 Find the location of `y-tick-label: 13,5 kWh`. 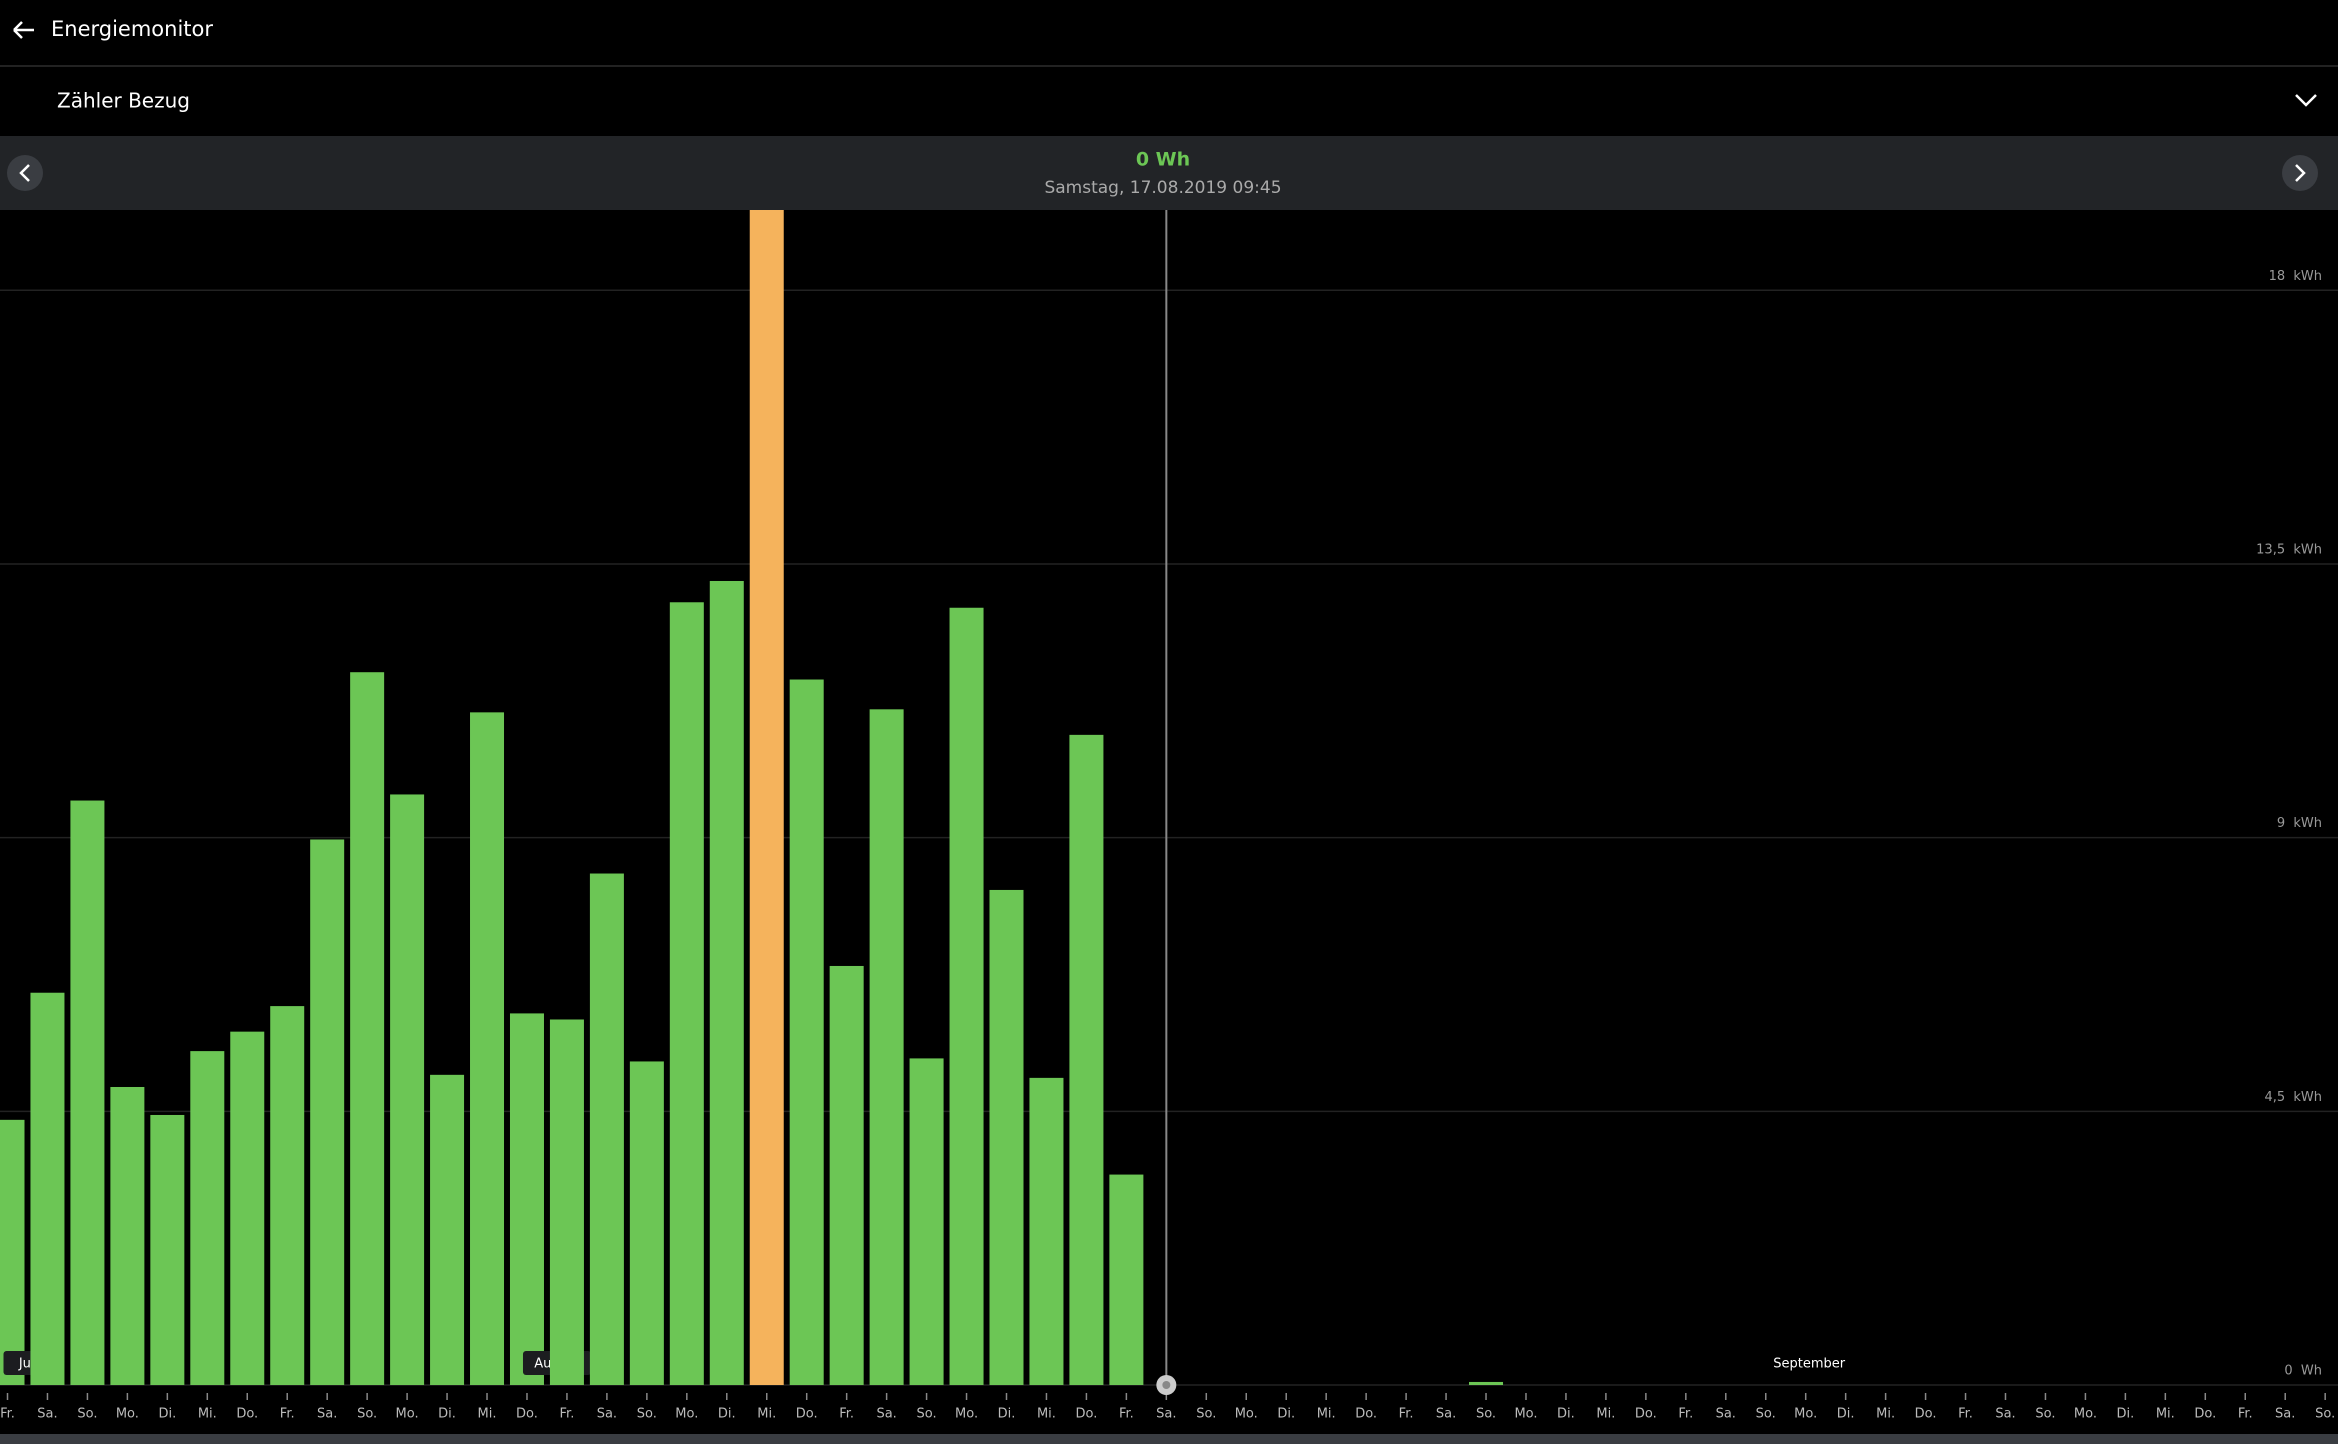

y-tick-label: 13,5 kWh is located at coordinates (2289, 549).